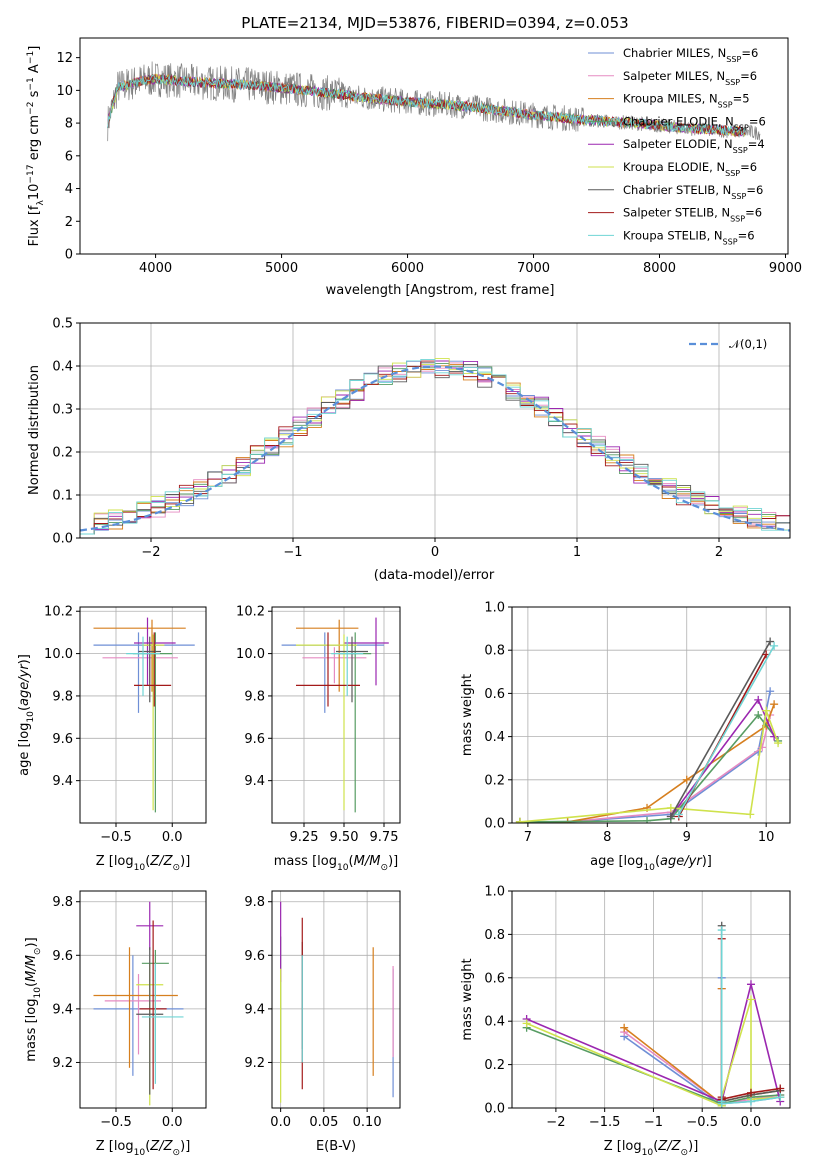  What do you see at coordinates (687, 837) in the screenshot?
I see `x-tick-label: 9` at bounding box center [687, 837].